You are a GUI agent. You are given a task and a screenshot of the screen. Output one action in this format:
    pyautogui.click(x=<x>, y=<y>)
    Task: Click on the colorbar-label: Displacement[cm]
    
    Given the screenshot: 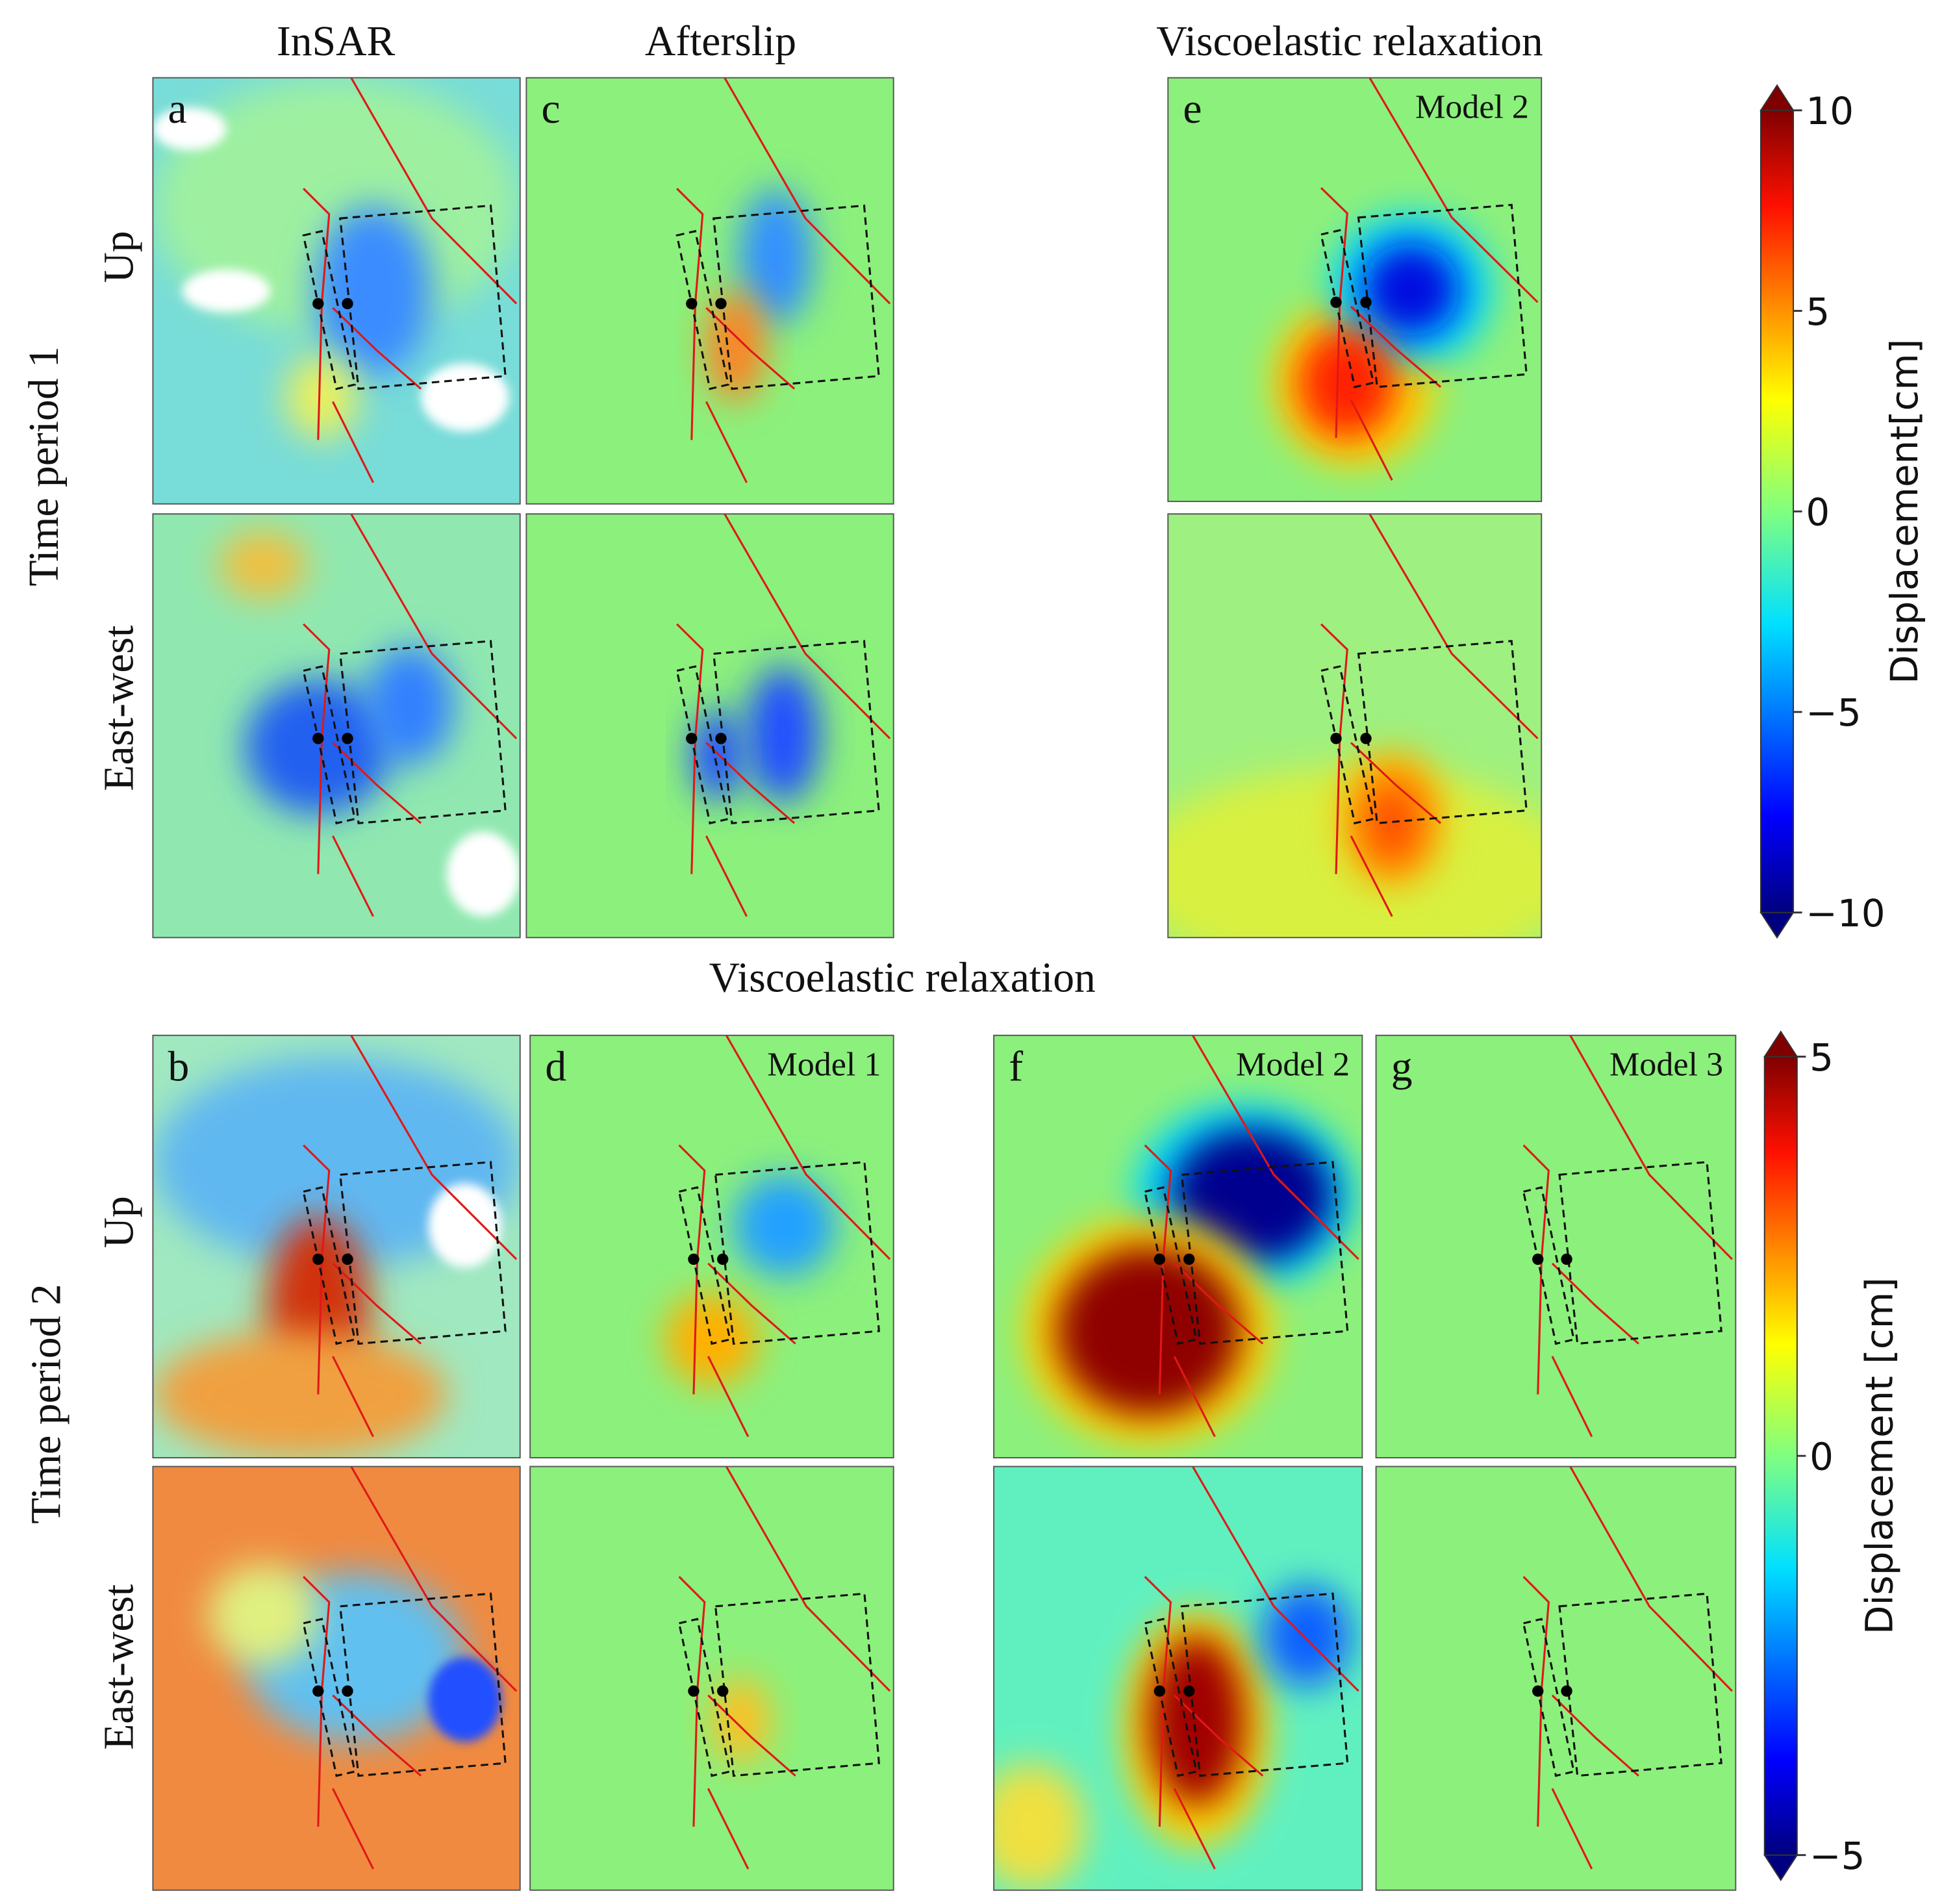 What is the action you would take?
    pyautogui.click(x=1904, y=512)
    